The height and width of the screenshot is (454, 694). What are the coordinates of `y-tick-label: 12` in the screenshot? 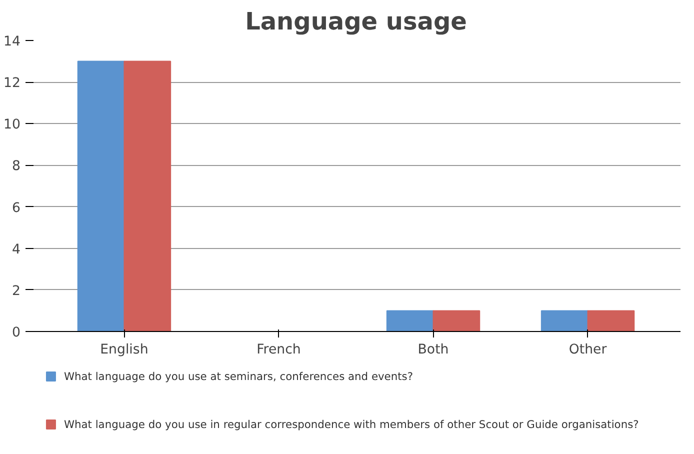 It's located at (12, 84).